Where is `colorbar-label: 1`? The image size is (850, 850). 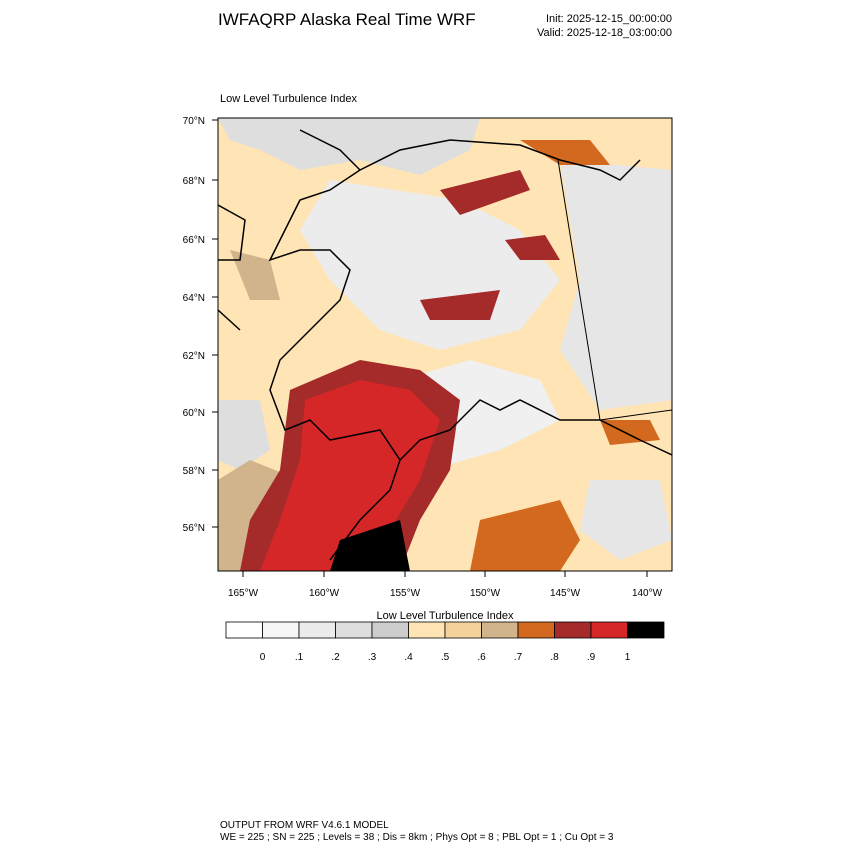
colorbar-label: 1 is located at coordinates (628, 657).